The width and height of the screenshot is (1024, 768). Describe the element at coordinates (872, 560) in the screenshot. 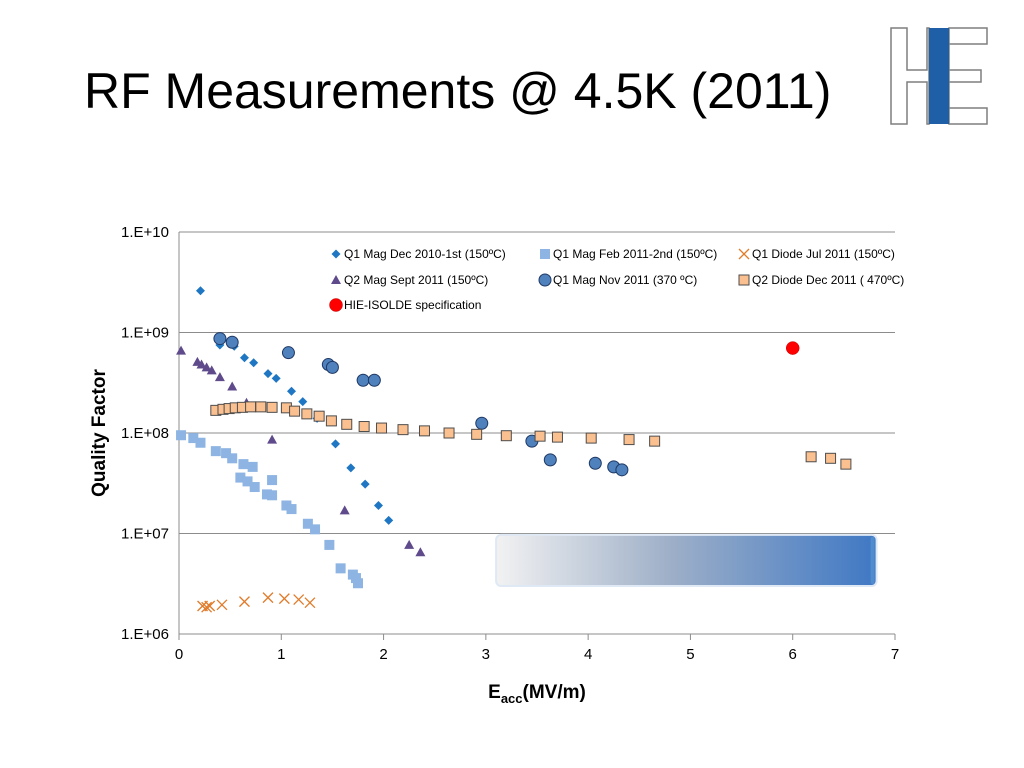

I see `gradient-box-edge` at that location.